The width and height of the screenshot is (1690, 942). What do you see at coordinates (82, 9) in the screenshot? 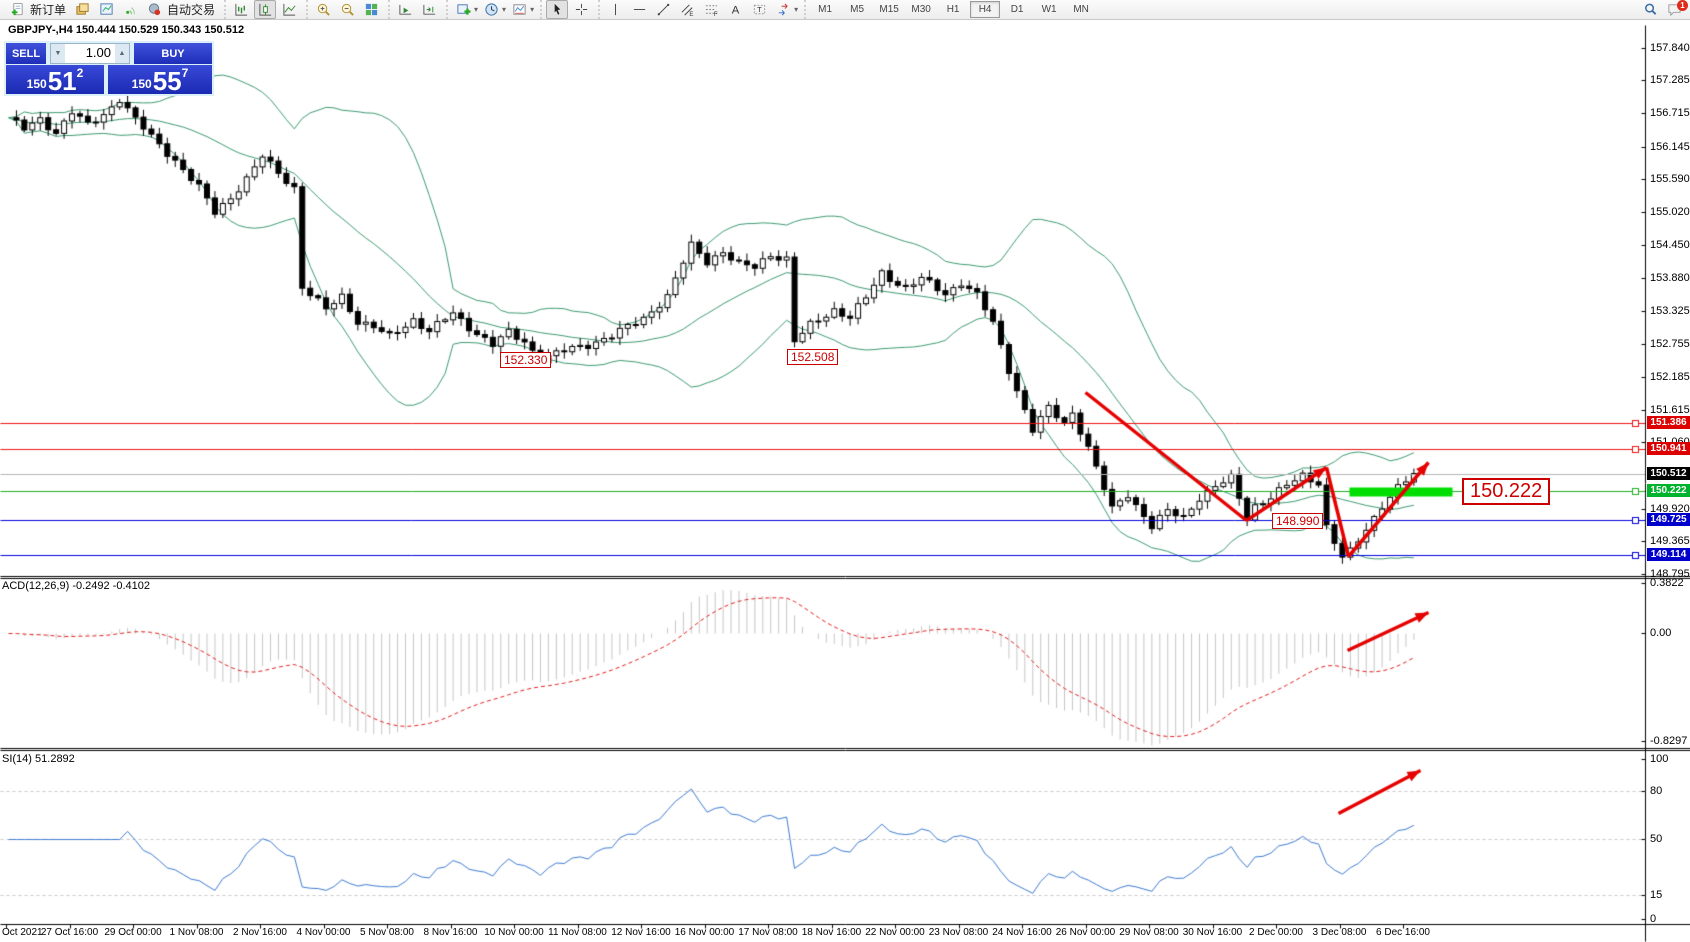
I see `charts-cascade-icon` at bounding box center [82, 9].